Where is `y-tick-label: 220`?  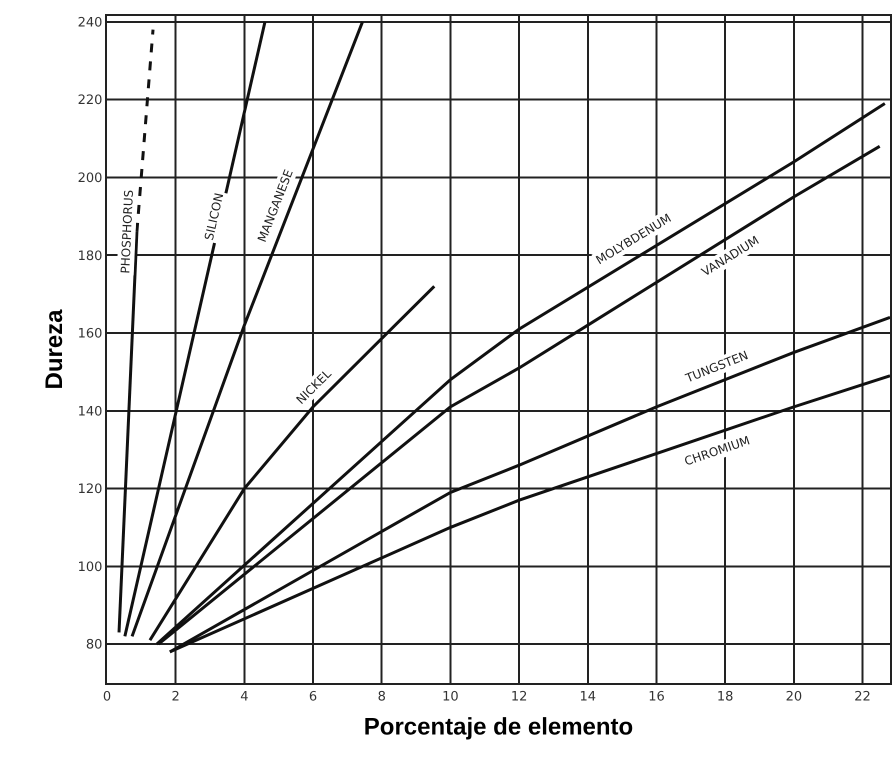 y-tick-label: 220 is located at coordinates (90, 100).